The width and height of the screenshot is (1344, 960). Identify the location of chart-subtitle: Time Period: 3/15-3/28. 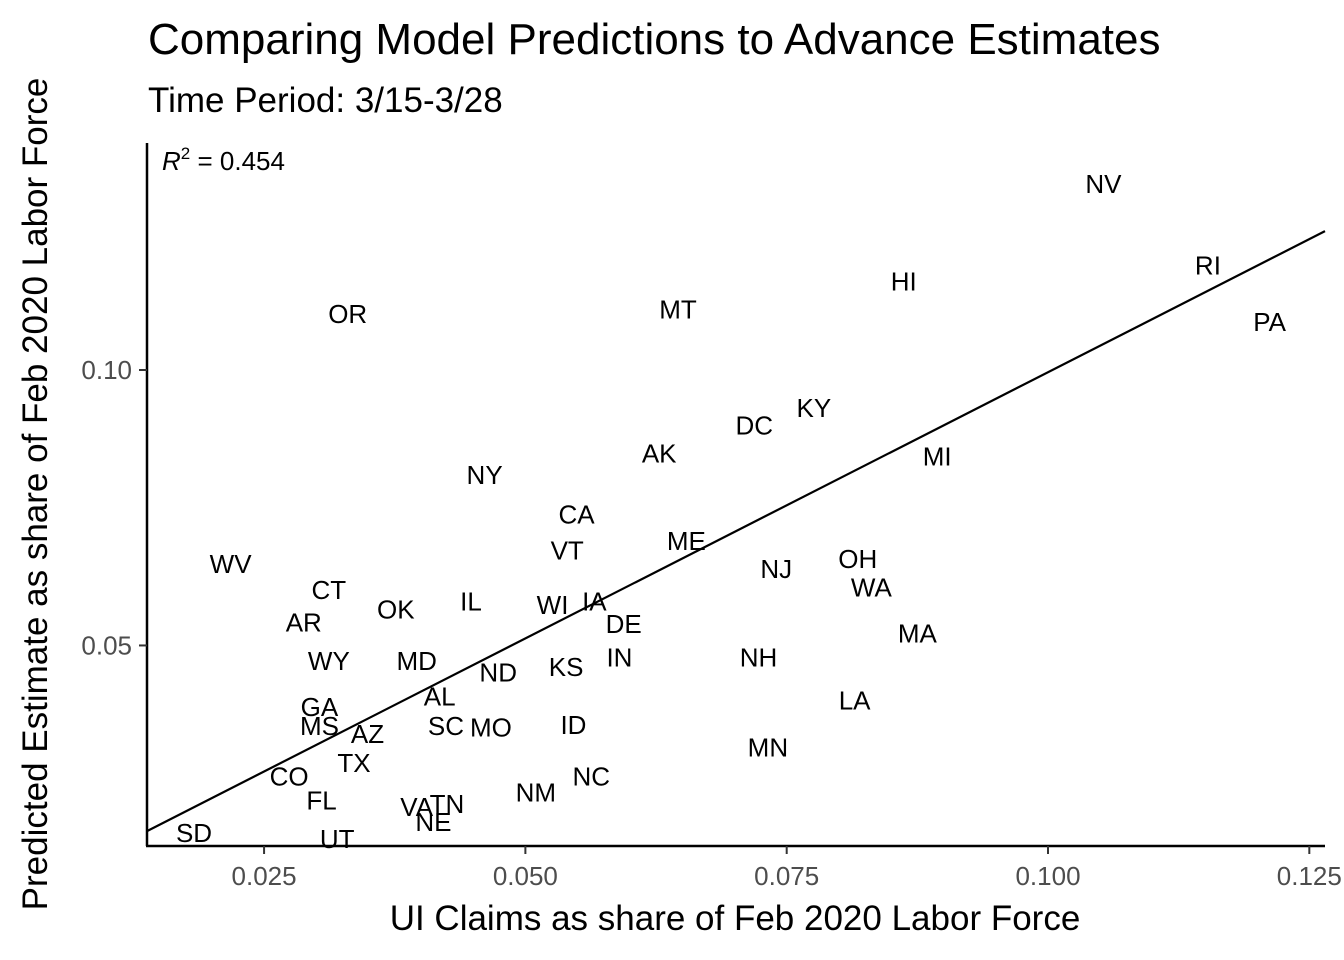
(325, 100).